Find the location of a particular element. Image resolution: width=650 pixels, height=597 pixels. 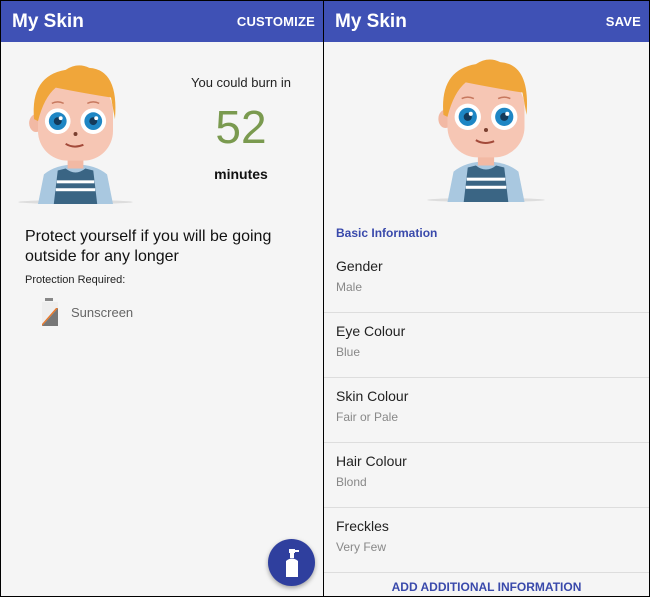

item-value: Very Few is located at coordinates (361, 547).